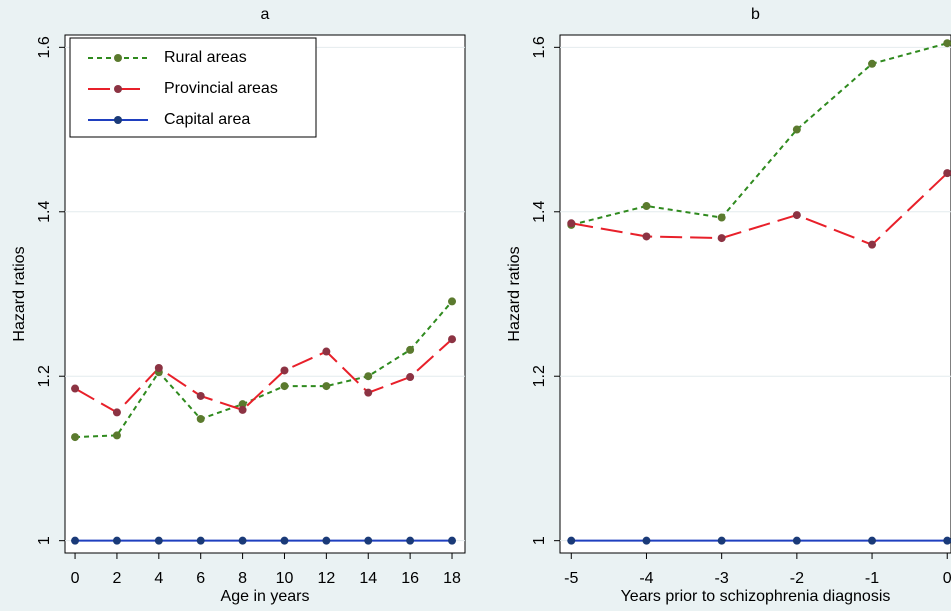 This screenshot has width=951, height=611. What do you see at coordinates (242, 578) in the screenshot?
I see `x-tick-label: 8` at bounding box center [242, 578].